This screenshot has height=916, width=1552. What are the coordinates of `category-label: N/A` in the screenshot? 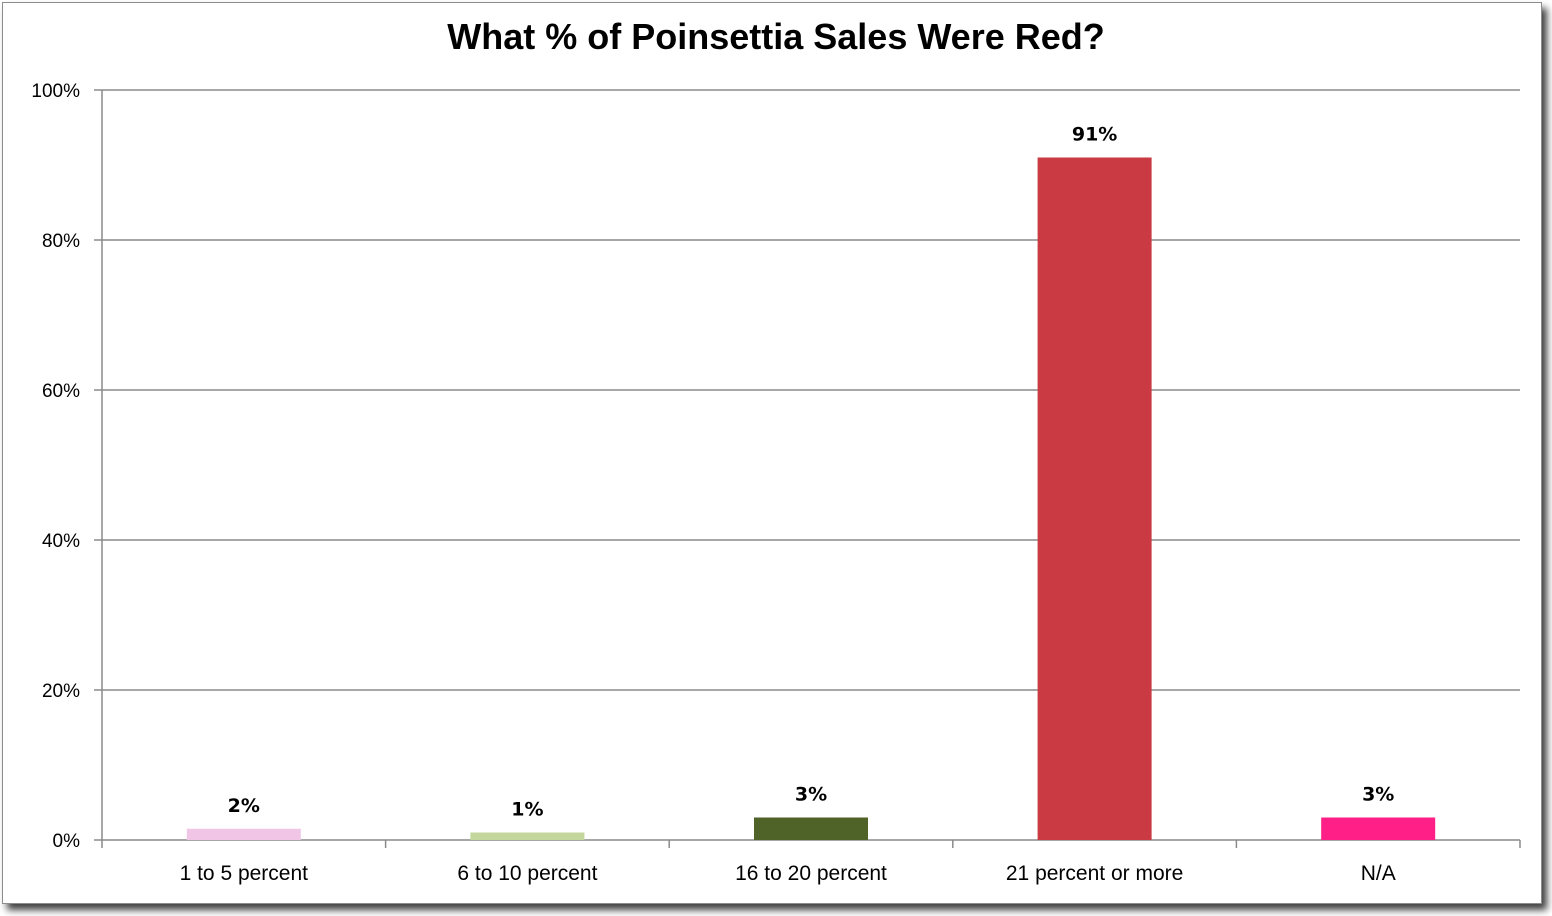 It's located at (1378, 873).